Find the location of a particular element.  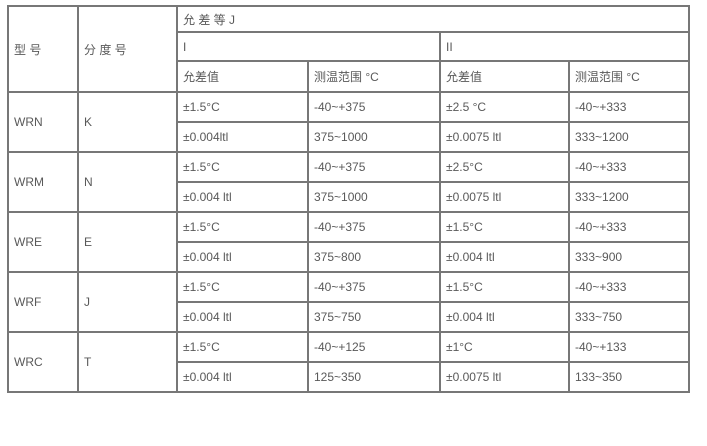

cell-graduation: J is located at coordinates (127, 302).